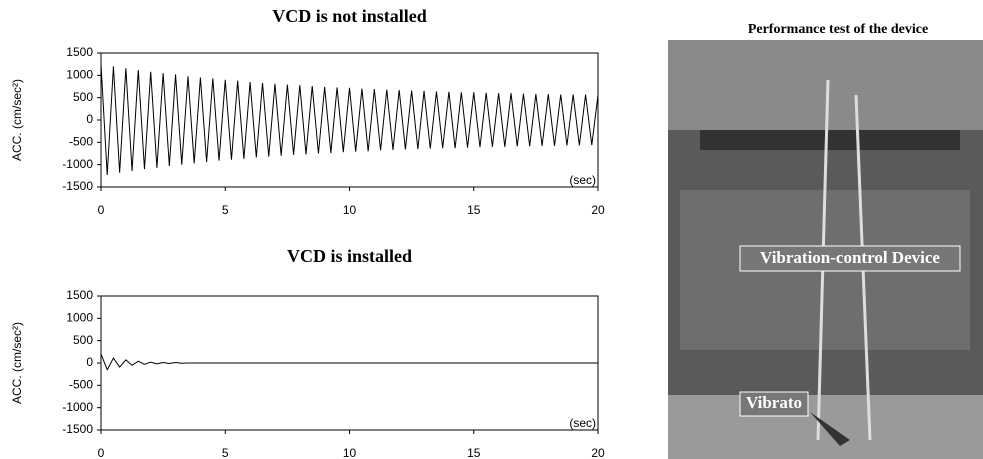 Image resolution: width=983 pixels, height=459 pixels. Describe the element at coordinates (349, 16) in the screenshot. I see `chart-title: VCD is not installed` at that location.